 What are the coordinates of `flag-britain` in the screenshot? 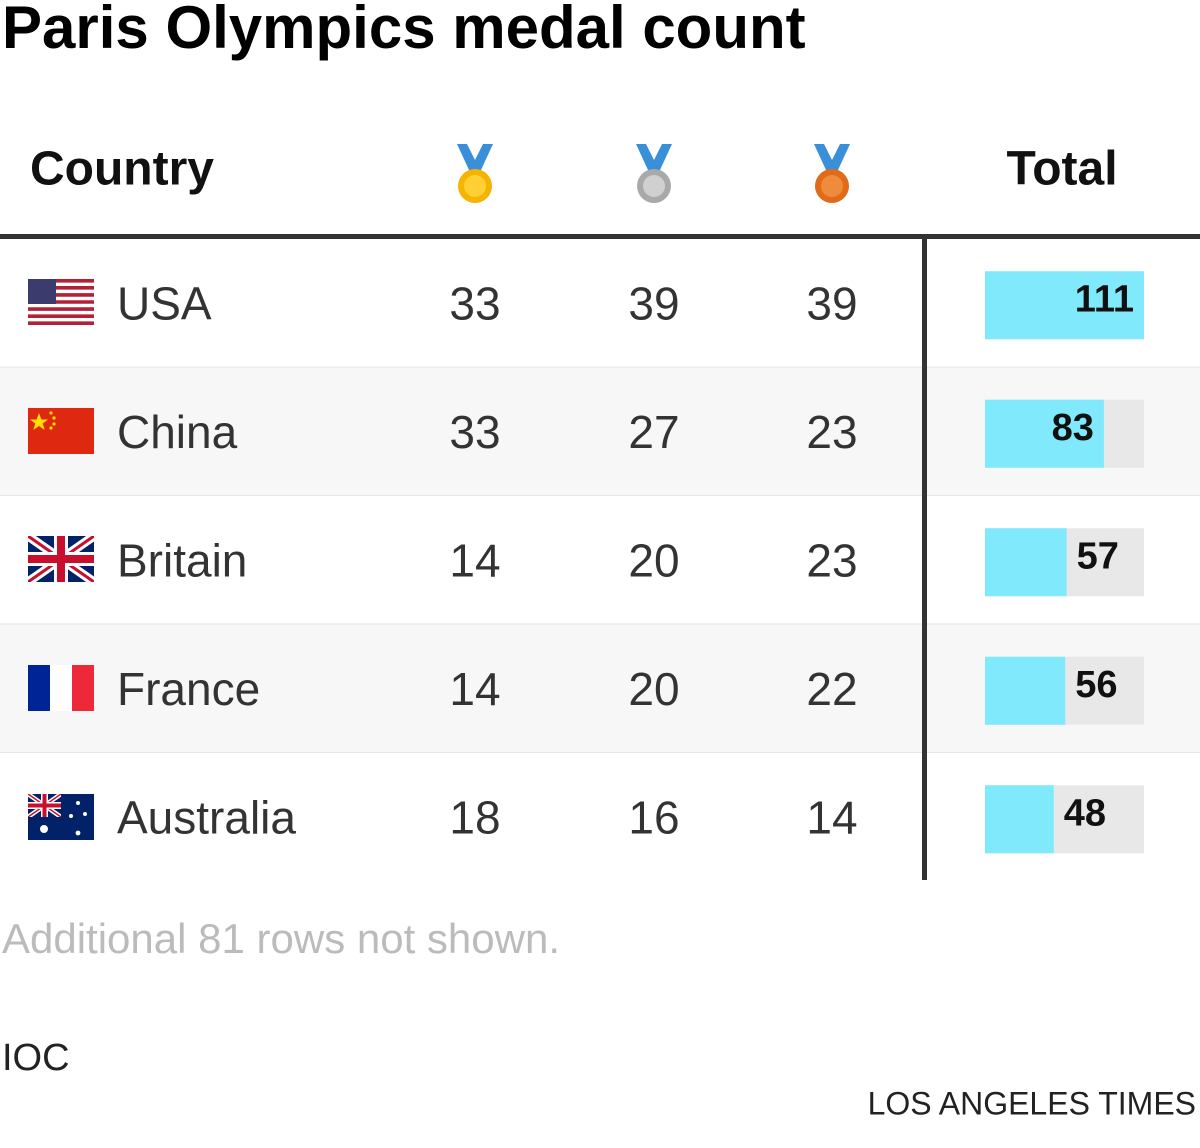 It's located at (61, 559).